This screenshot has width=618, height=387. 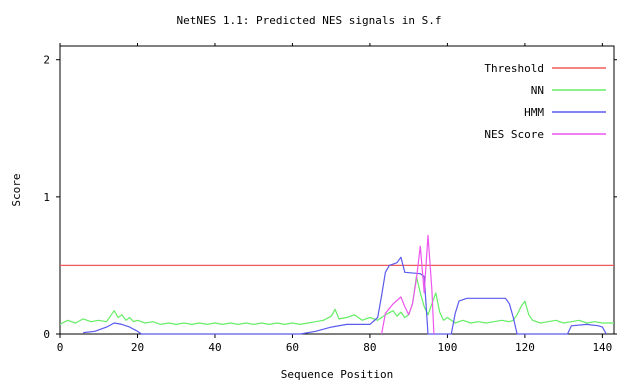 What do you see at coordinates (46, 334) in the screenshot?
I see `y-tick-label: 0` at bounding box center [46, 334].